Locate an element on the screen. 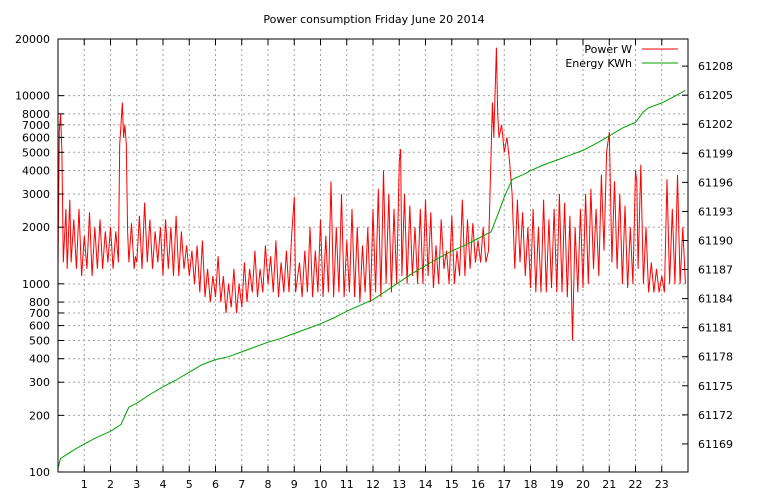 The image size is (768, 504). y-tick-label: 600 is located at coordinates (39, 326).